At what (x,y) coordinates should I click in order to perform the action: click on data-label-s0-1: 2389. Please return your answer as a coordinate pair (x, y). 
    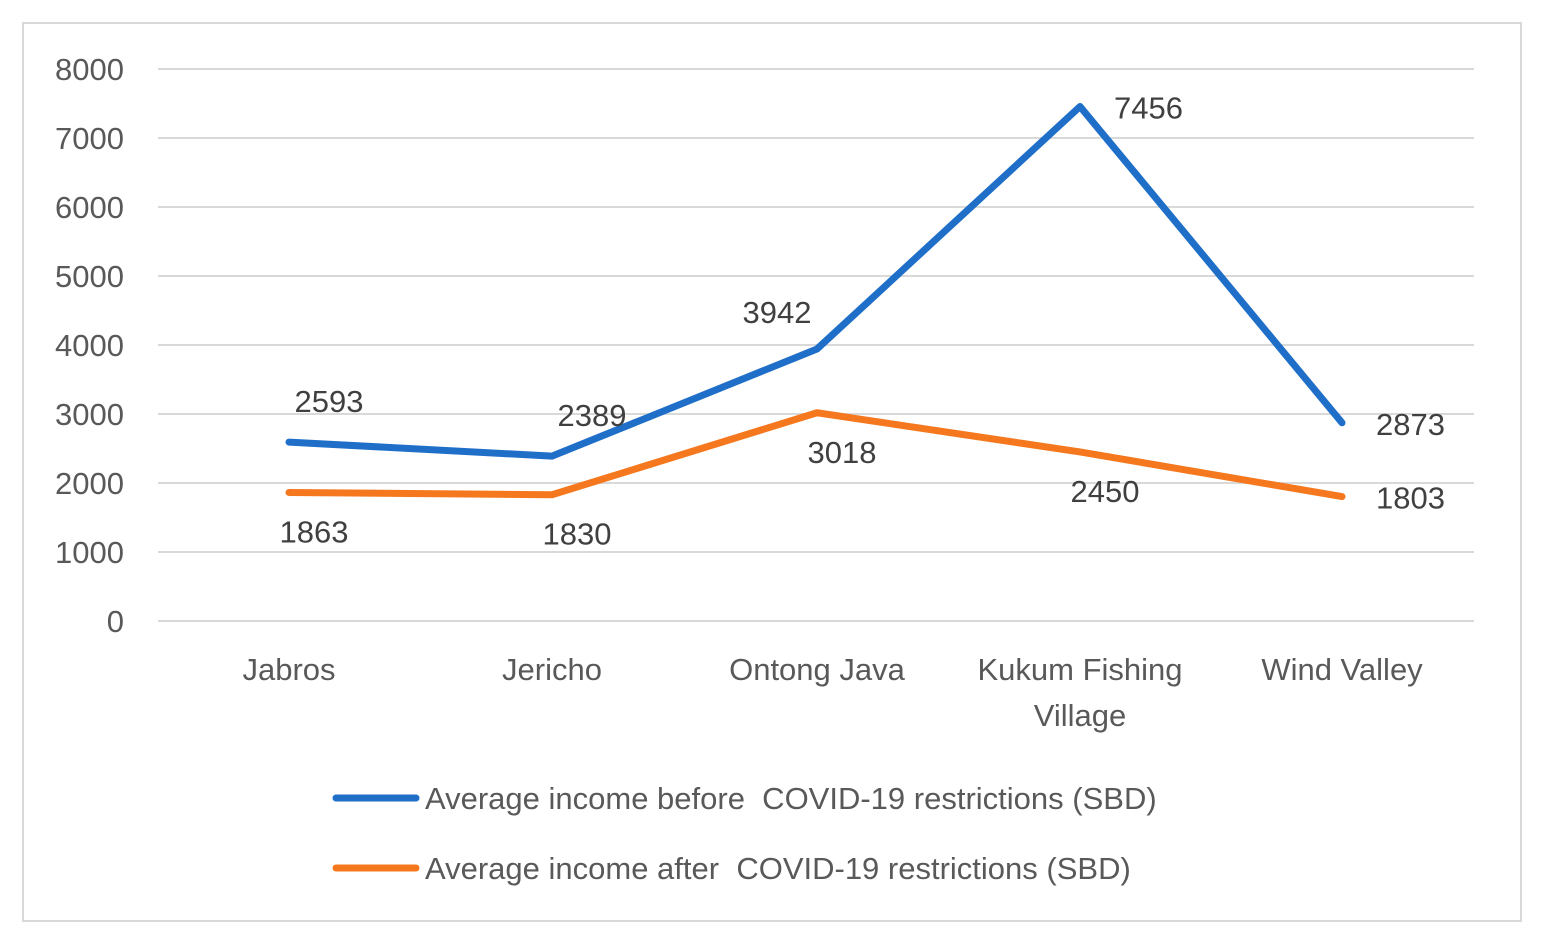
    Looking at the image, I should click on (592, 415).